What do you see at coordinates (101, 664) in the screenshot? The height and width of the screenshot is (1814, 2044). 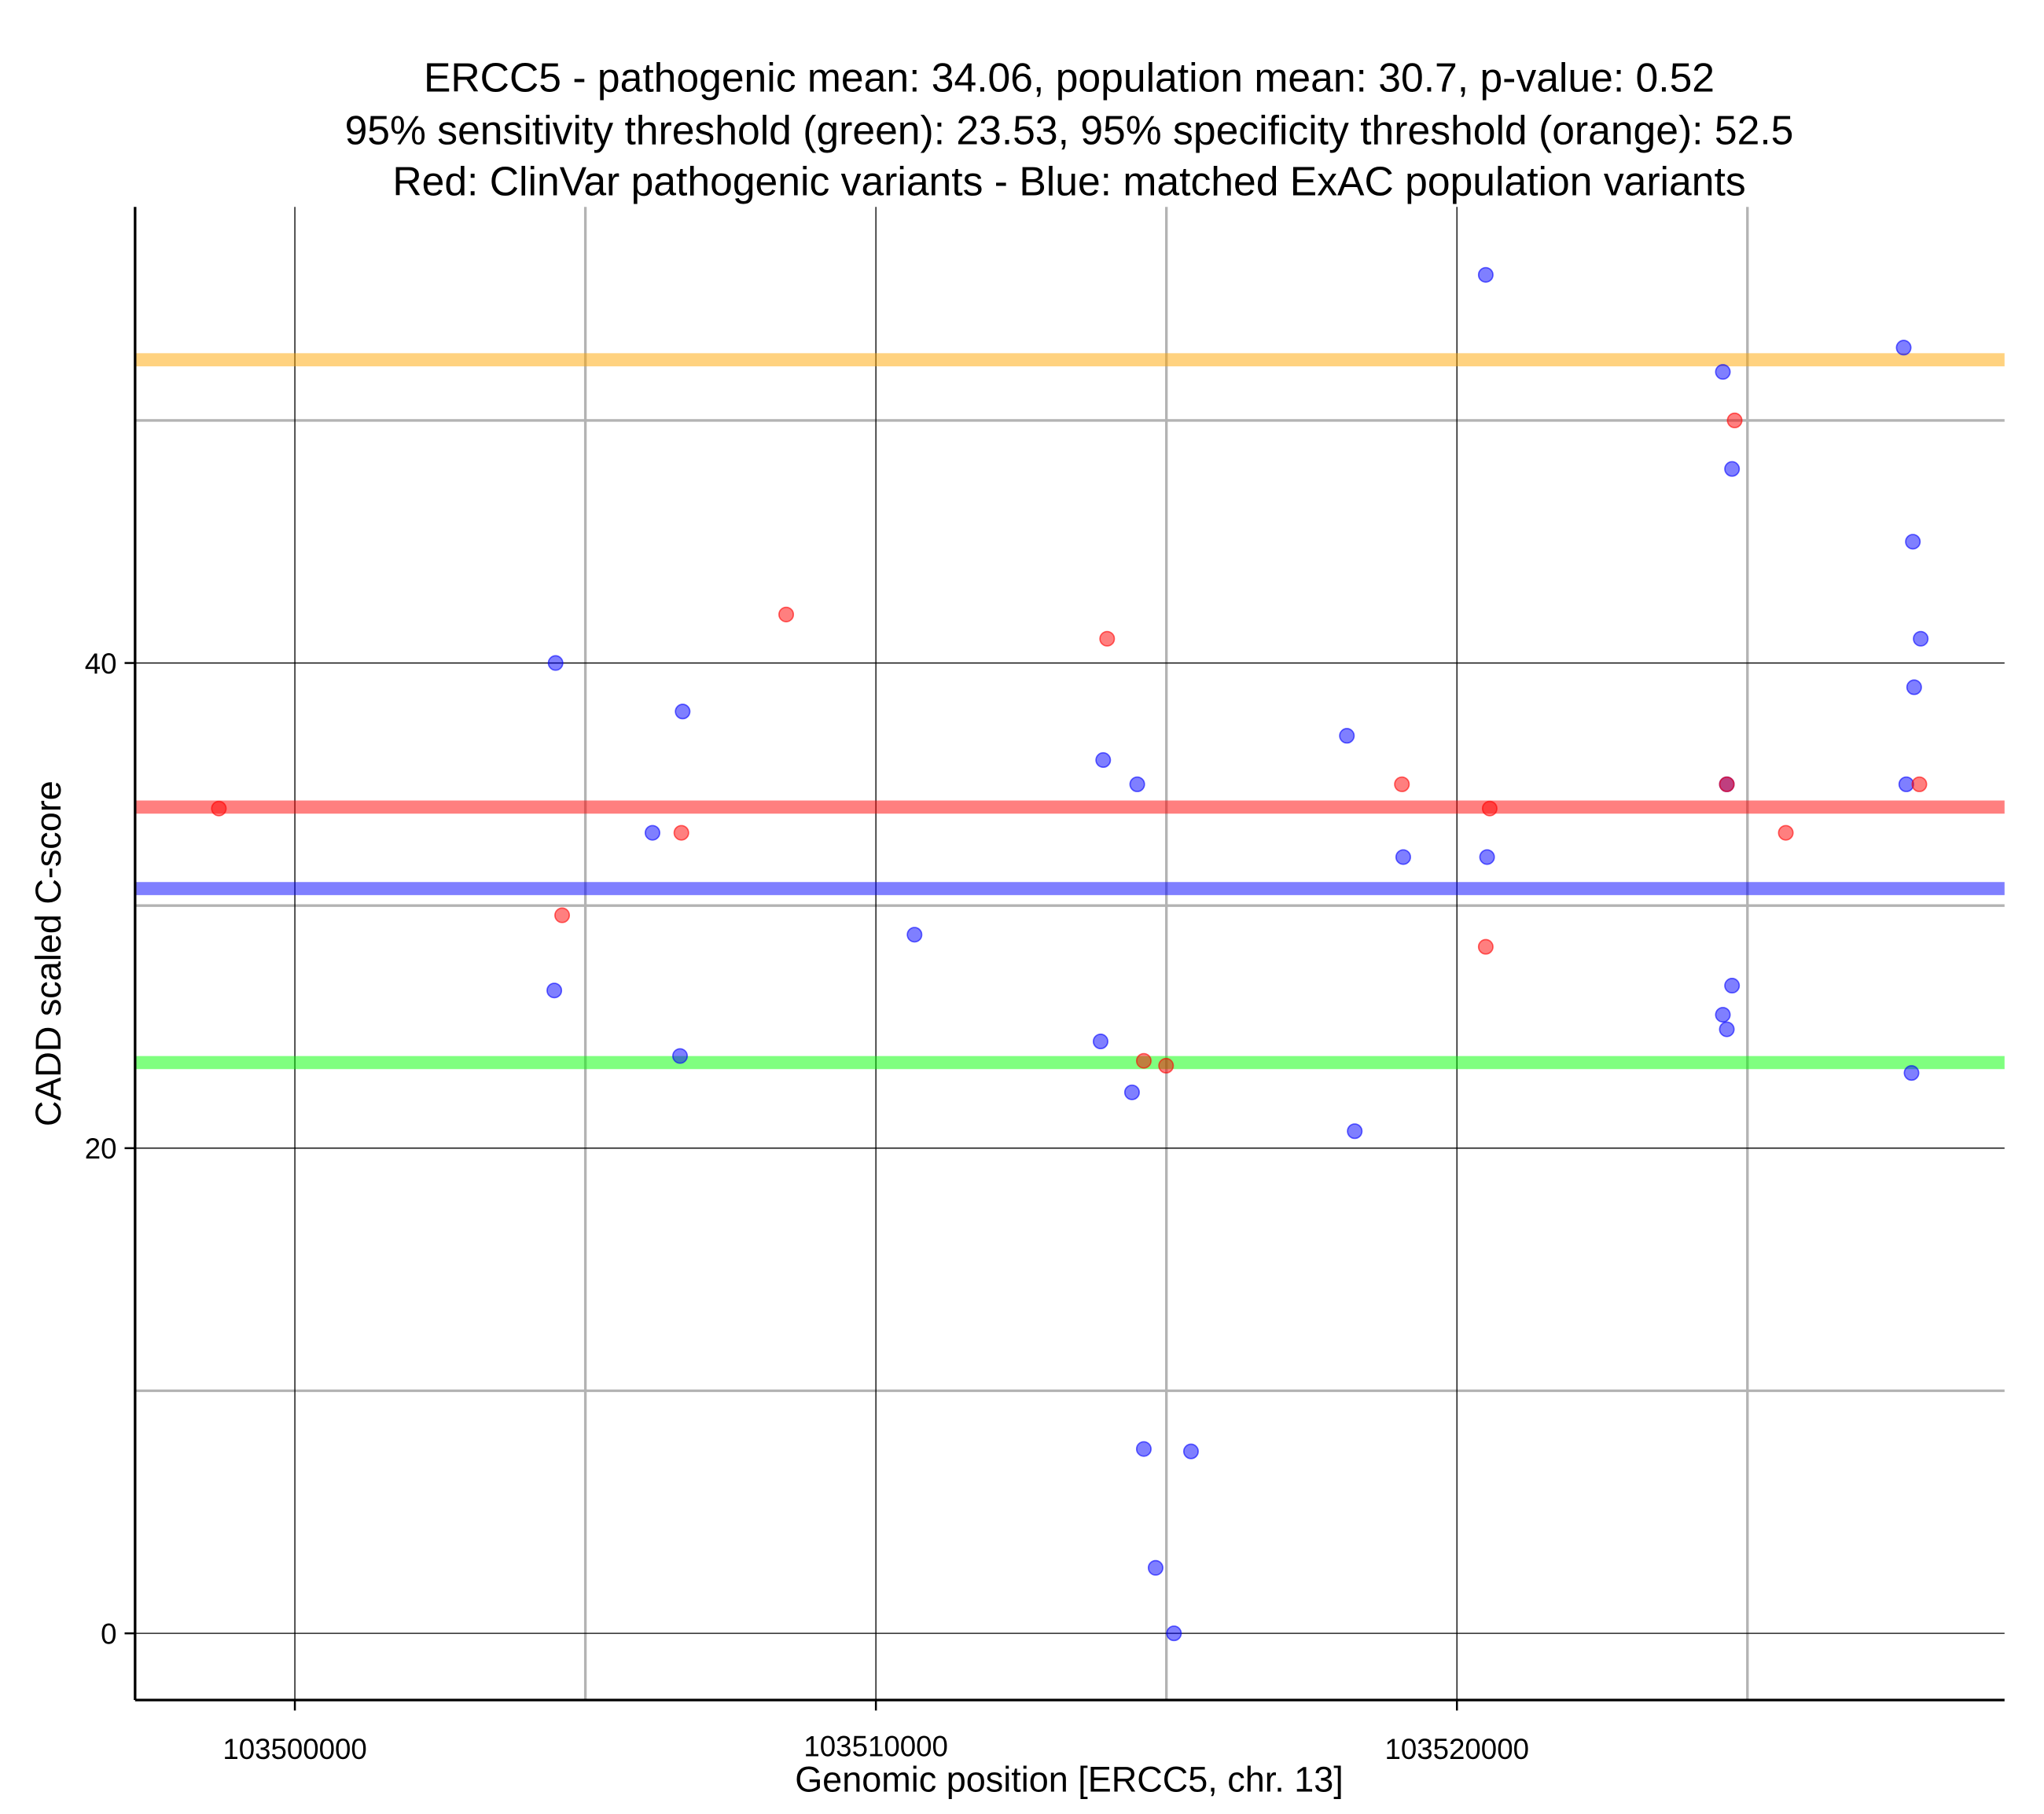 I see `y-tick-label: 40` at bounding box center [101, 664].